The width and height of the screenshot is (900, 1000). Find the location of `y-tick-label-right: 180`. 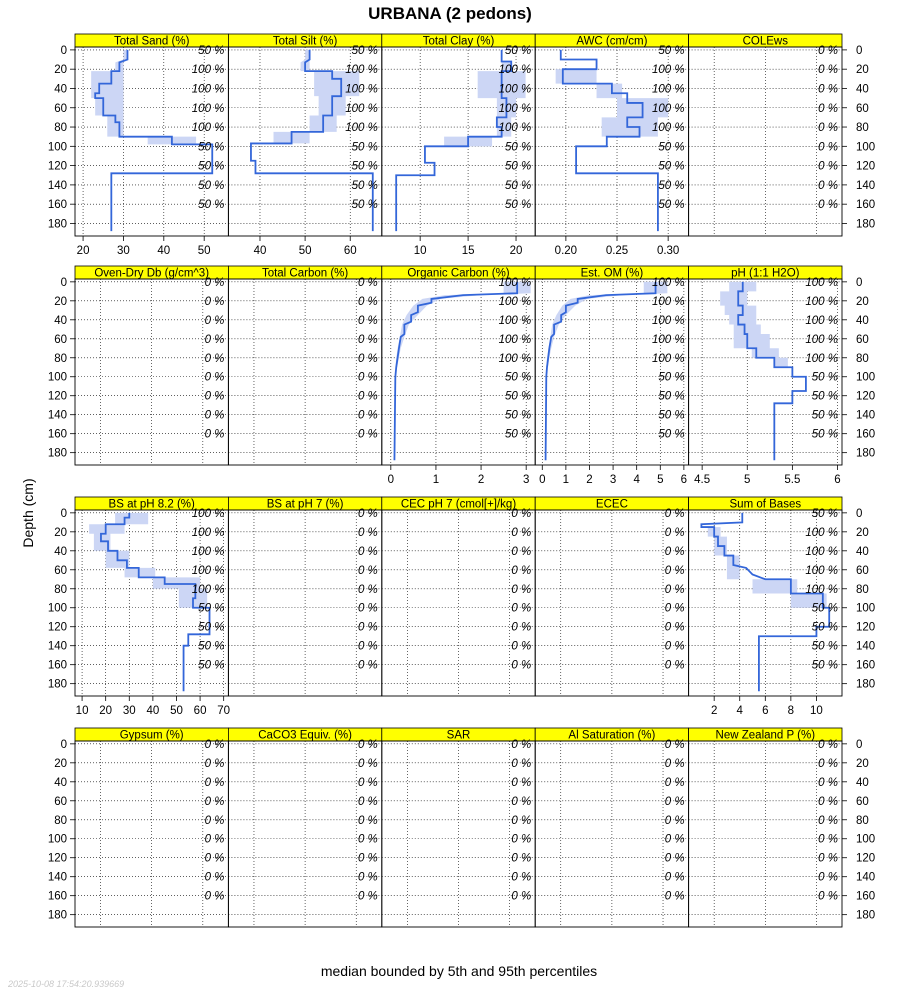

y-tick-label-right: 180 is located at coordinates (865, 454).